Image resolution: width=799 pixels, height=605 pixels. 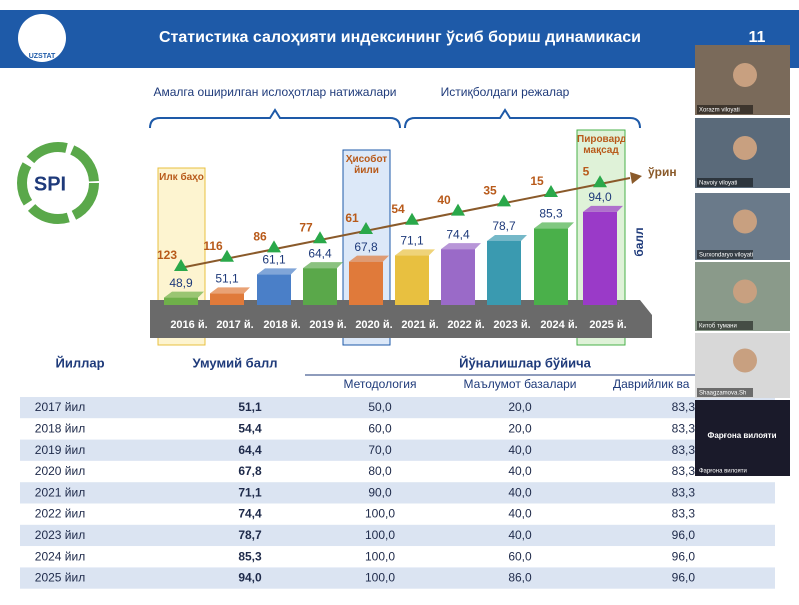 I want to click on page-number: 11, so click(x=757, y=37).